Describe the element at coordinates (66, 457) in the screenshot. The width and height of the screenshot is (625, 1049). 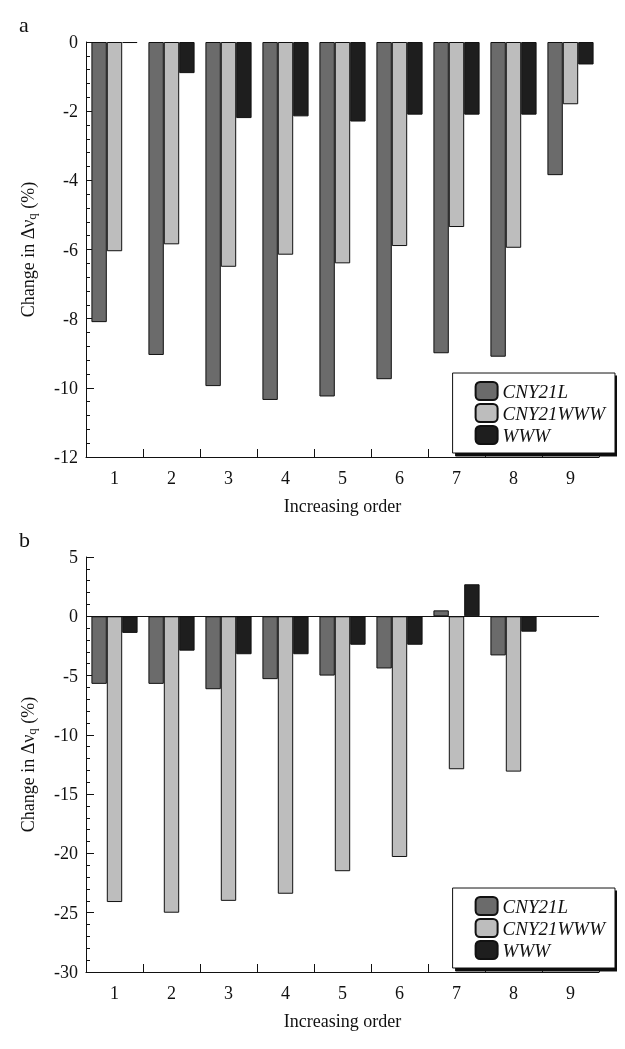
I see `y-tick-label: -12` at that location.